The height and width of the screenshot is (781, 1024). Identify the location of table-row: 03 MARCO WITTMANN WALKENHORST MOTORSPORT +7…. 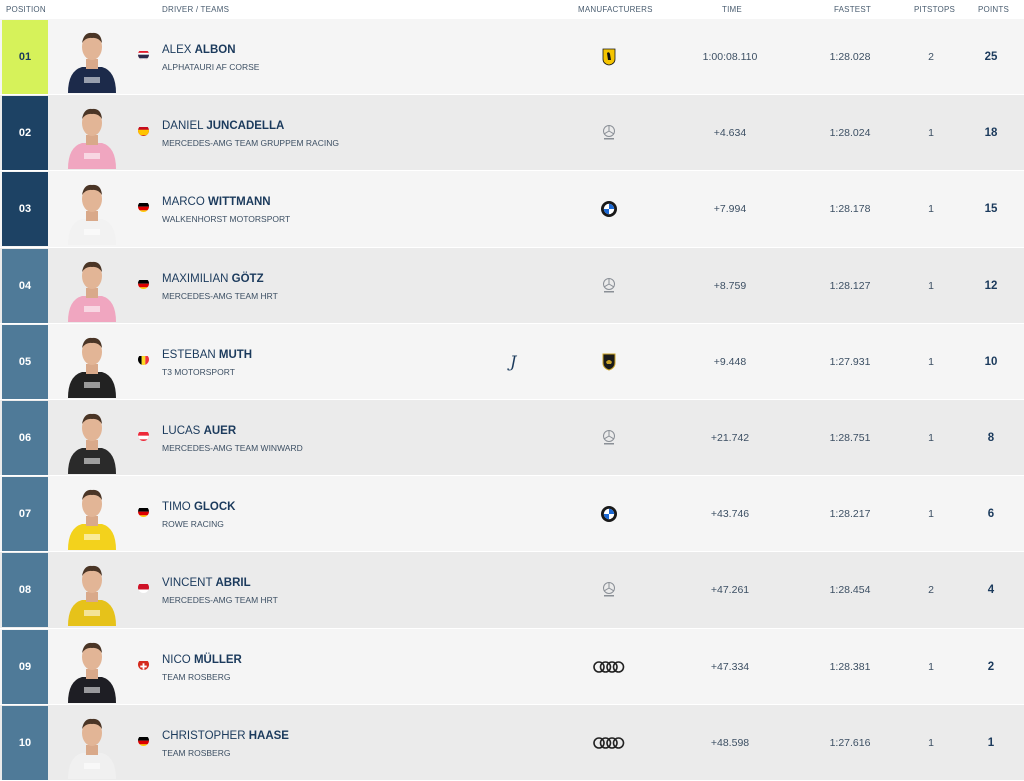
(512, 209).